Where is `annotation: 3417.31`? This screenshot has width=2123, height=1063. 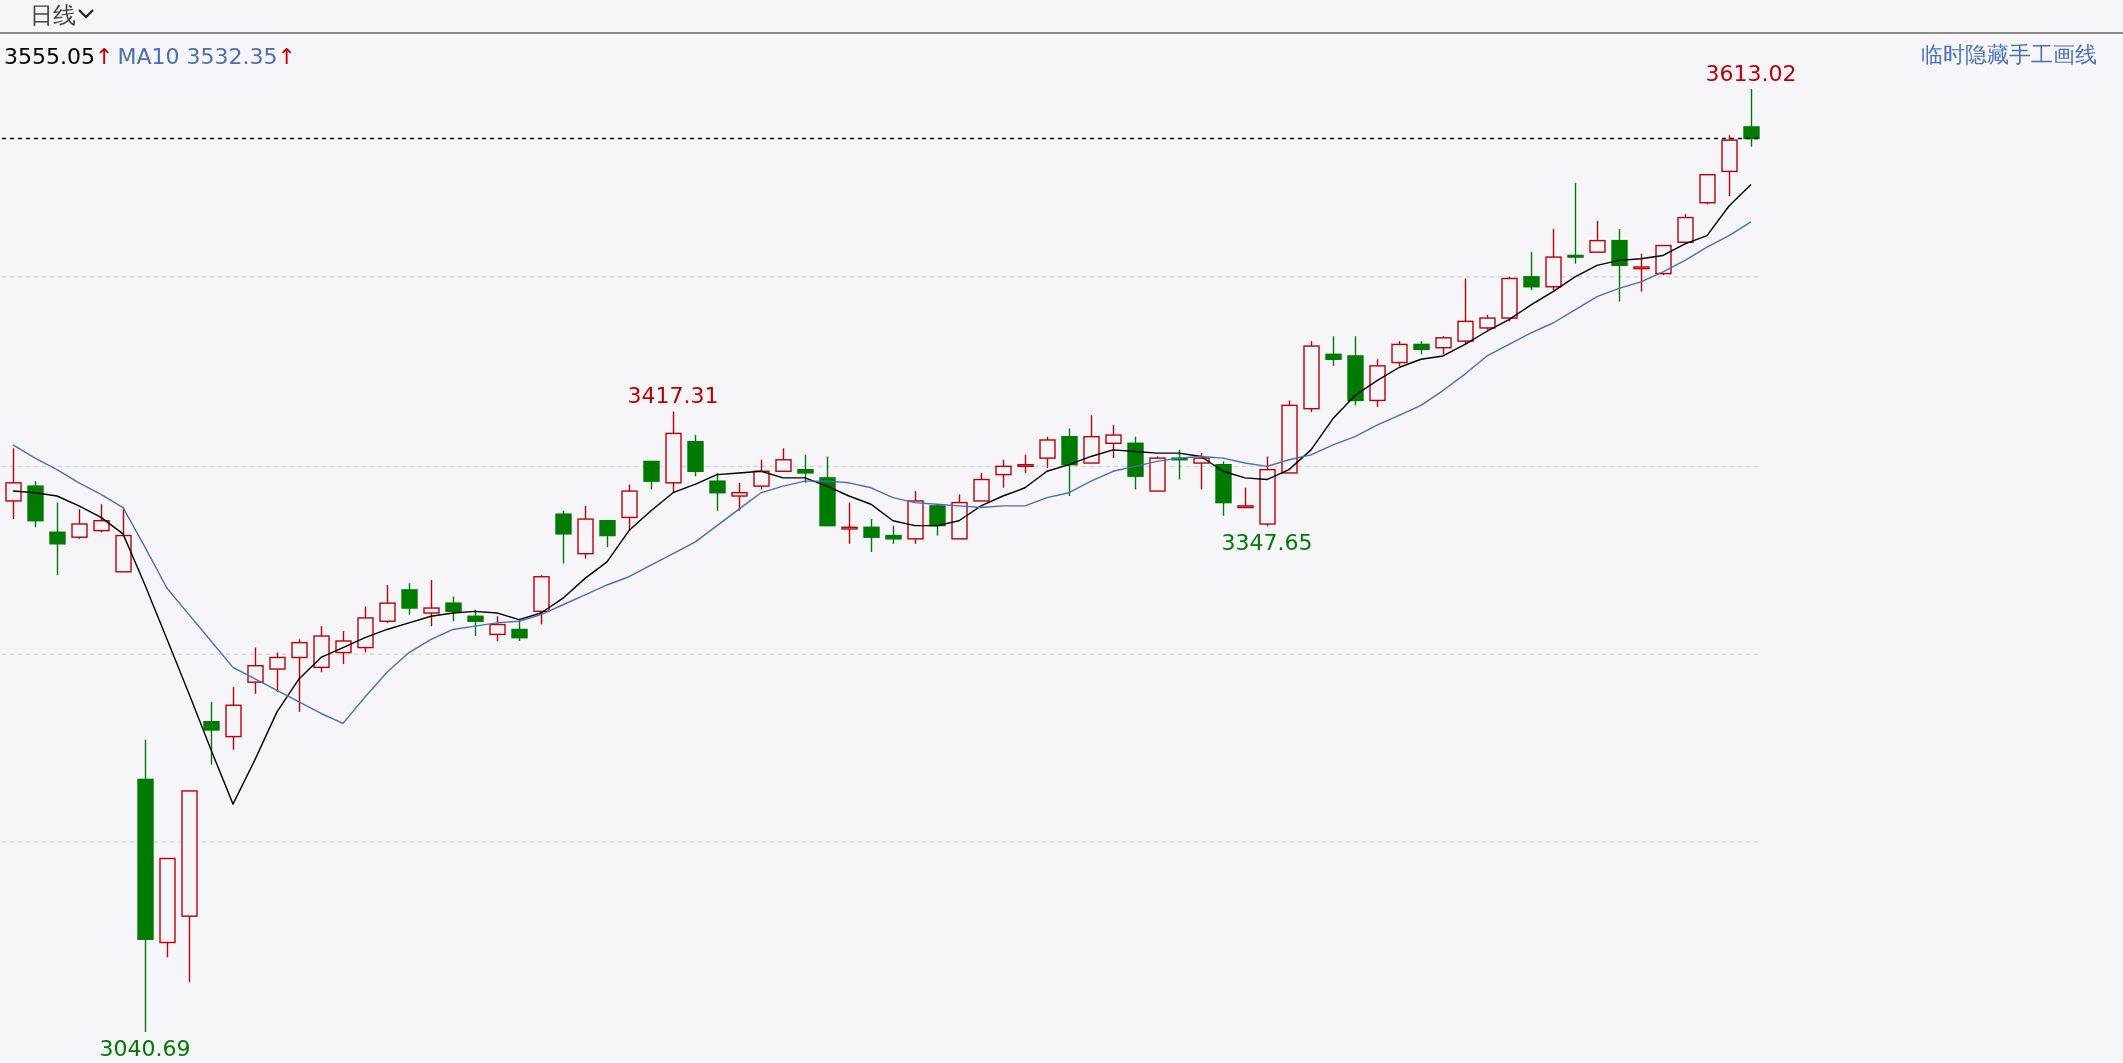 annotation: 3417.31 is located at coordinates (673, 396).